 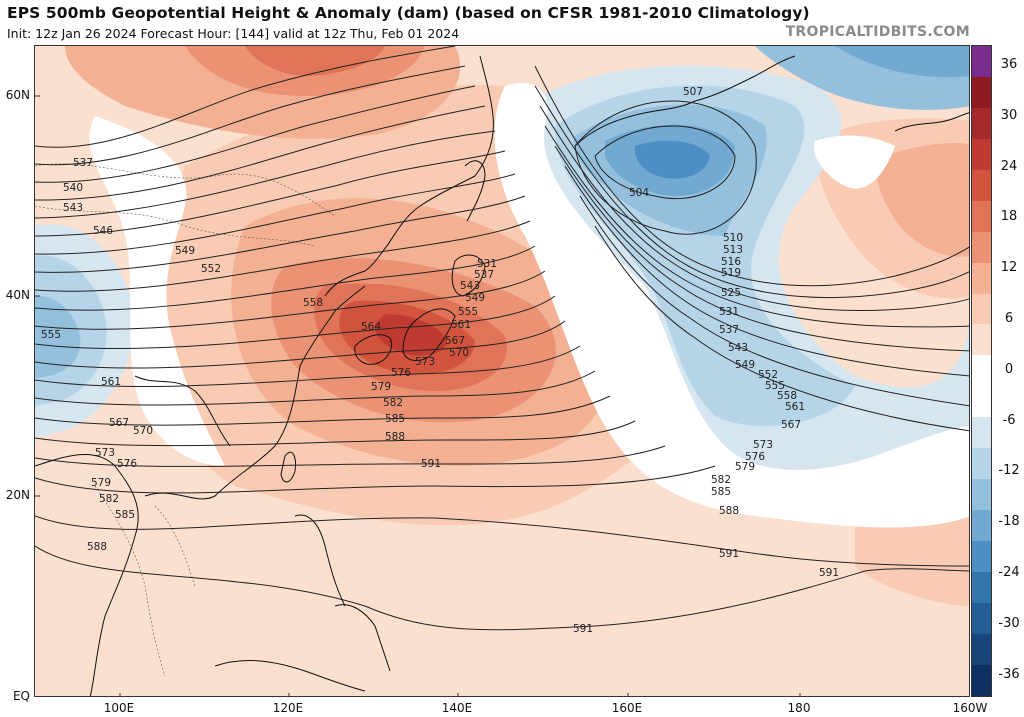 I want to click on colorbar-tick-label: 6, so click(x=1009, y=318).